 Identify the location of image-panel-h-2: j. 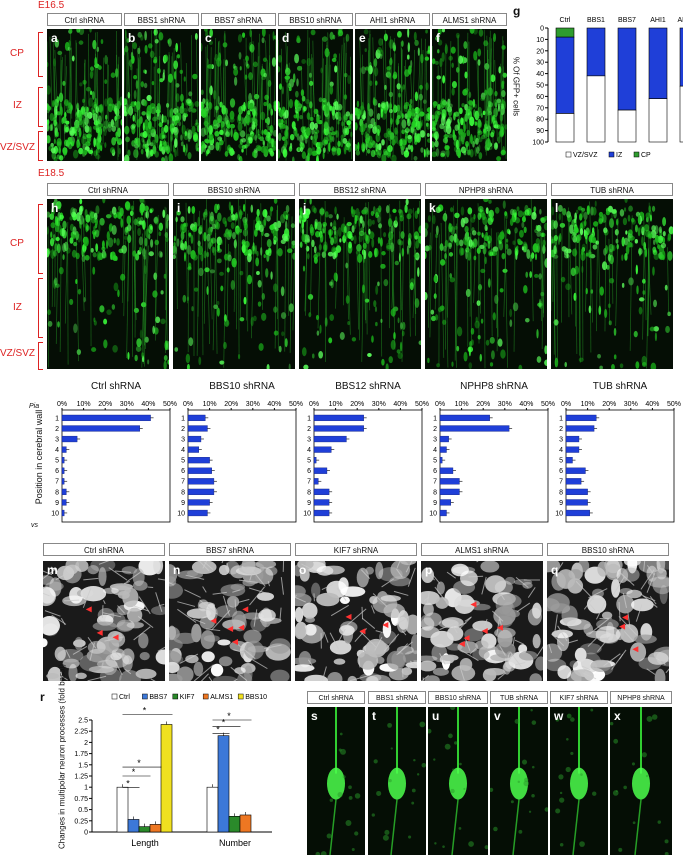
(360, 284).